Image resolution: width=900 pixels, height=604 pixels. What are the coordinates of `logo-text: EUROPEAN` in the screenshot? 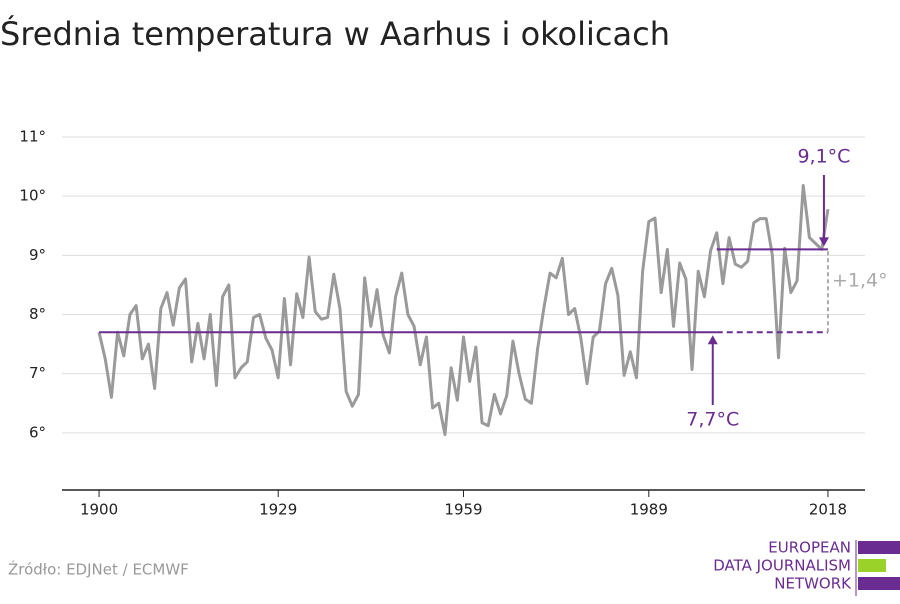 It's located at (809, 548).